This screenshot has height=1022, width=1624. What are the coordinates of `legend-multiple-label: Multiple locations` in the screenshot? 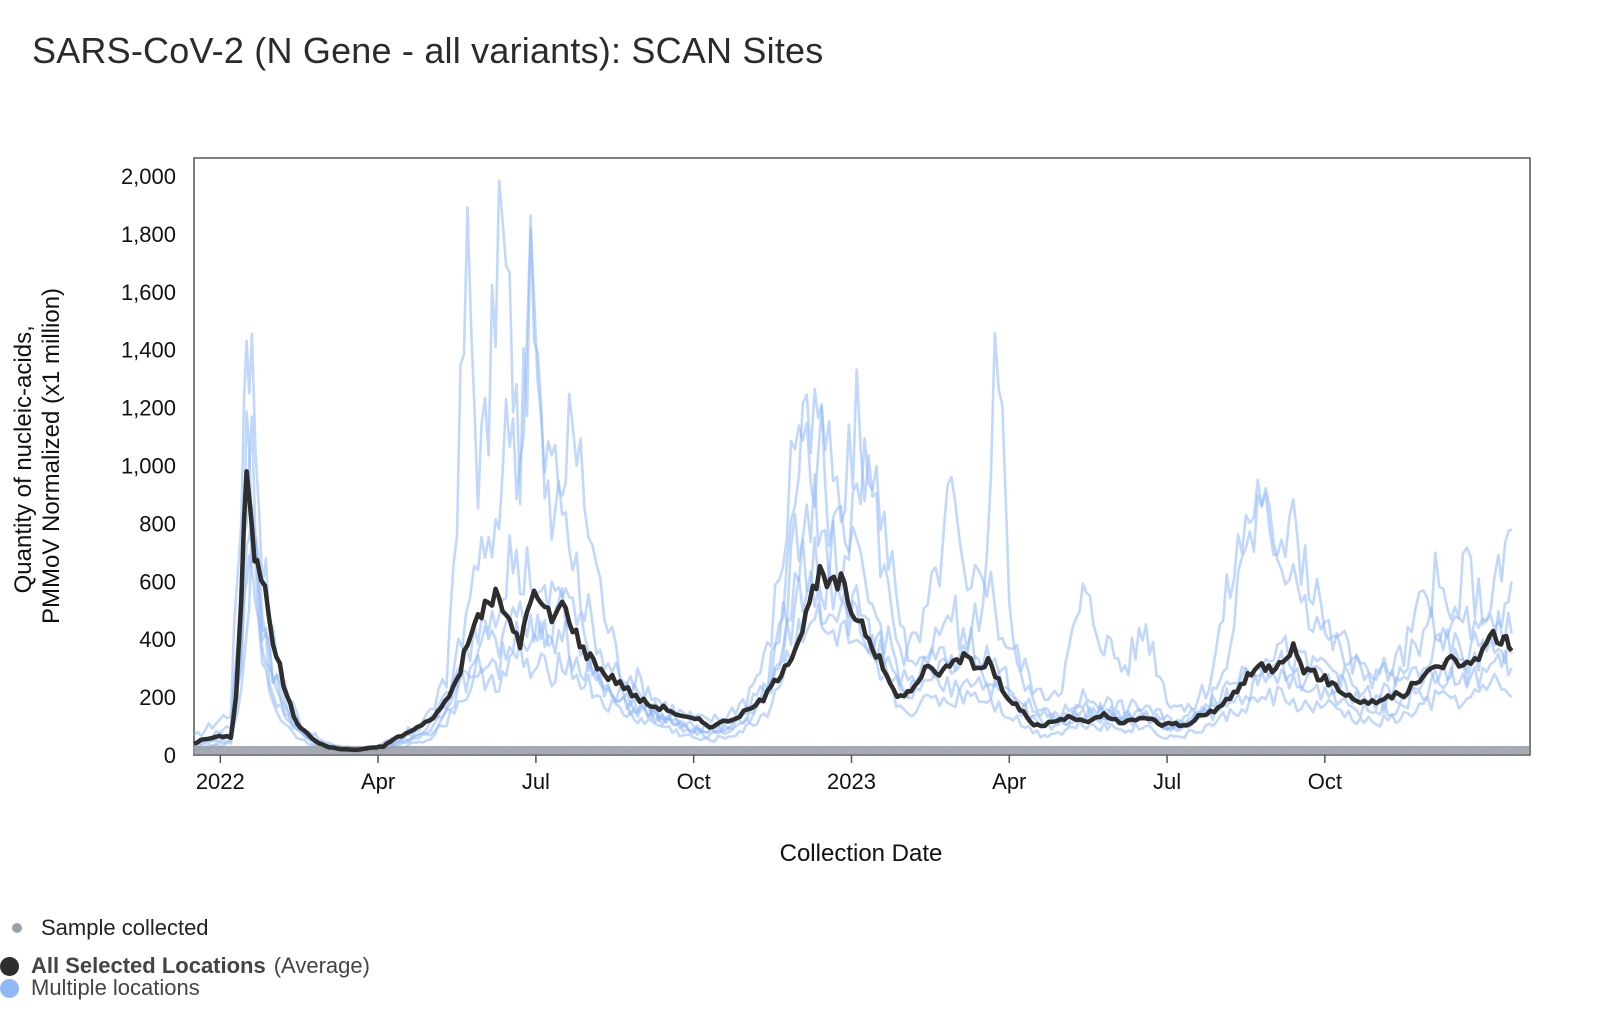 It's located at (115, 987).